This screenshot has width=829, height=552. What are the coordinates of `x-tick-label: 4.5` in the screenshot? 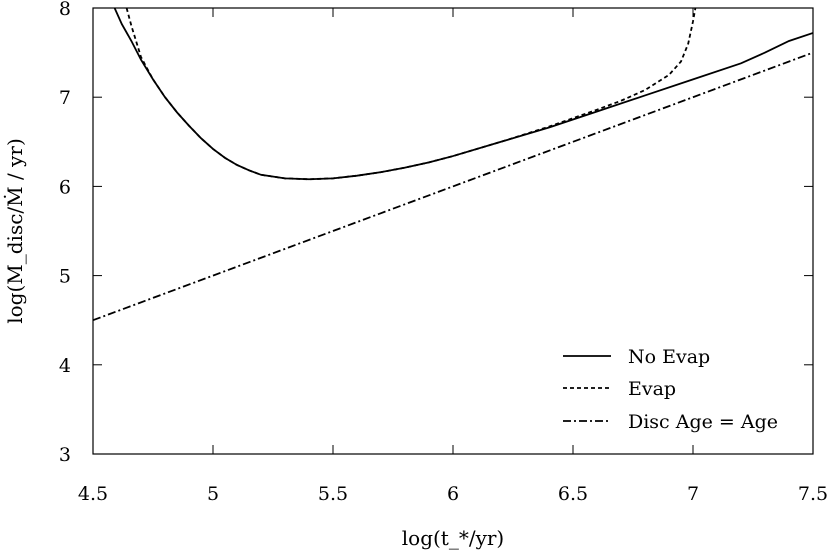 It's located at (93, 494).